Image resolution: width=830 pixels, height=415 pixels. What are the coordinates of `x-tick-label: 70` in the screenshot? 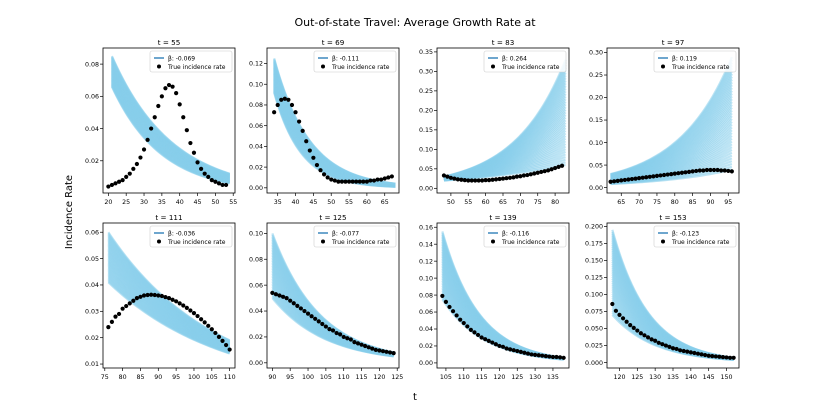 It's located at (520, 202).